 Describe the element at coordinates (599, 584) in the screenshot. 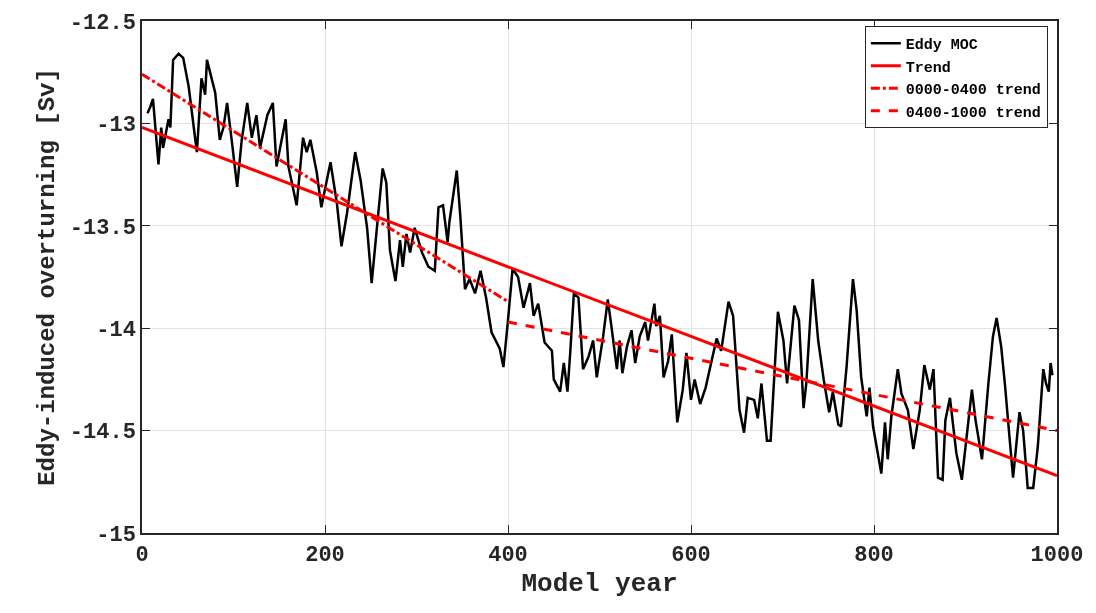

I see `x-axis-title: Model year` at that location.